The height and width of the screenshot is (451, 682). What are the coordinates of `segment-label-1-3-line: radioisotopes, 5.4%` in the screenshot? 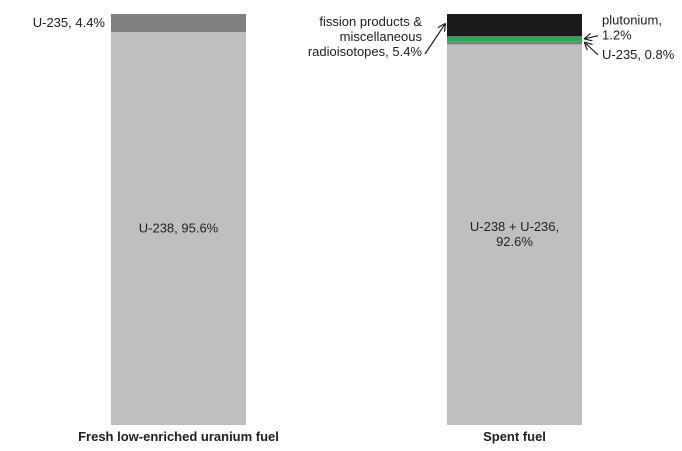 It's located at (365, 51).